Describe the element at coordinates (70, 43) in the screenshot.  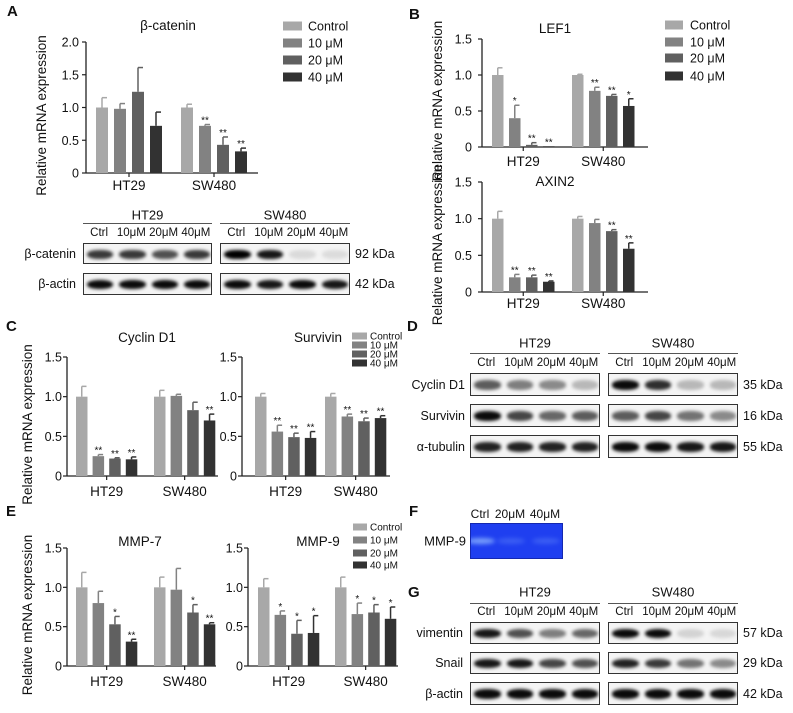
I see `y-tick-label: 2.0` at that location.